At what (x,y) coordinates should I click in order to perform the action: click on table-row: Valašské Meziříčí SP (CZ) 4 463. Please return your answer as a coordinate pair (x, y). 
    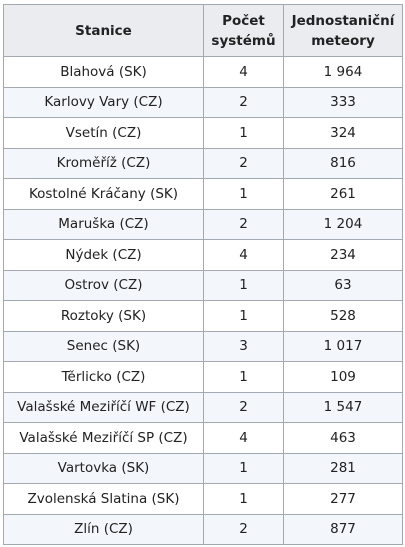
    Looking at the image, I should click on (203, 438).